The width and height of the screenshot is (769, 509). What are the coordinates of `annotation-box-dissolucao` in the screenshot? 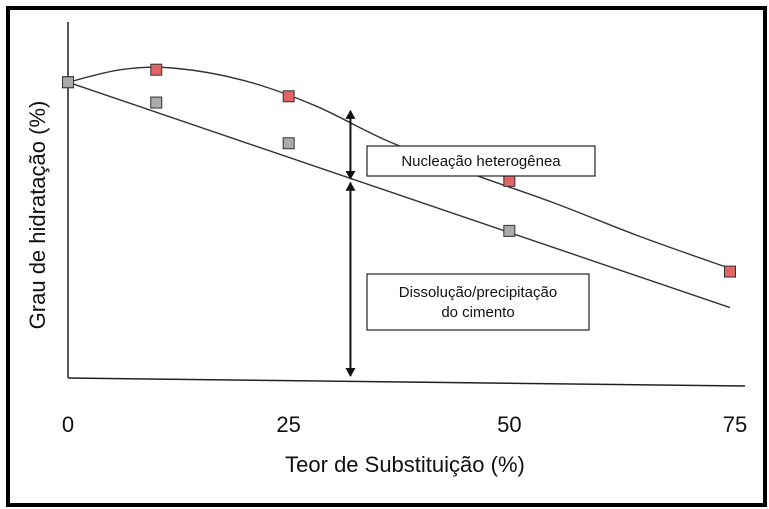 It's located at (478, 302).